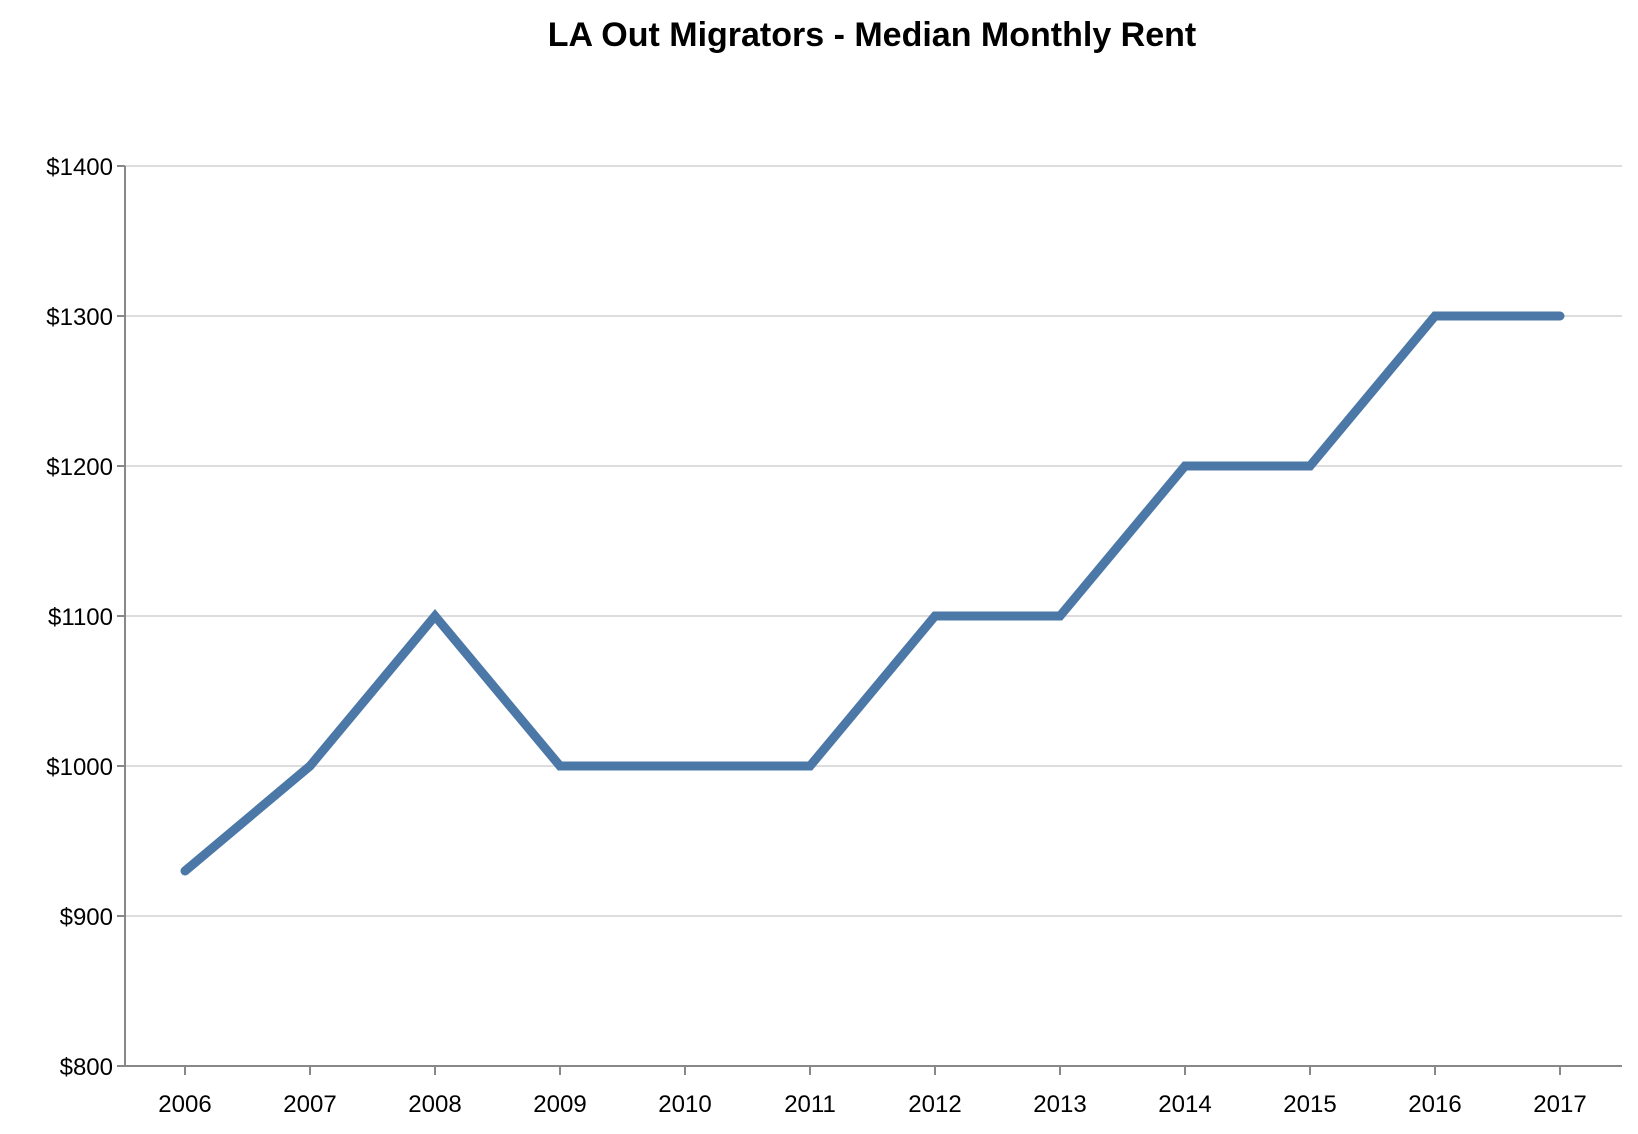  I want to click on y-tick-label: $800, so click(86, 1067).